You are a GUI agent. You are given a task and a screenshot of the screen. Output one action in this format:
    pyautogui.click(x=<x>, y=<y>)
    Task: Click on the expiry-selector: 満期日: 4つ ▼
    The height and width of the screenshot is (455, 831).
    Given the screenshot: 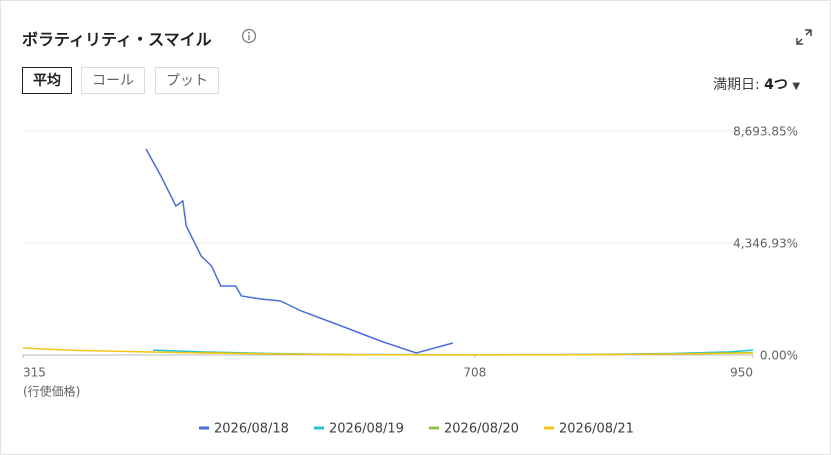 What is the action you would take?
    pyautogui.click(x=756, y=84)
    